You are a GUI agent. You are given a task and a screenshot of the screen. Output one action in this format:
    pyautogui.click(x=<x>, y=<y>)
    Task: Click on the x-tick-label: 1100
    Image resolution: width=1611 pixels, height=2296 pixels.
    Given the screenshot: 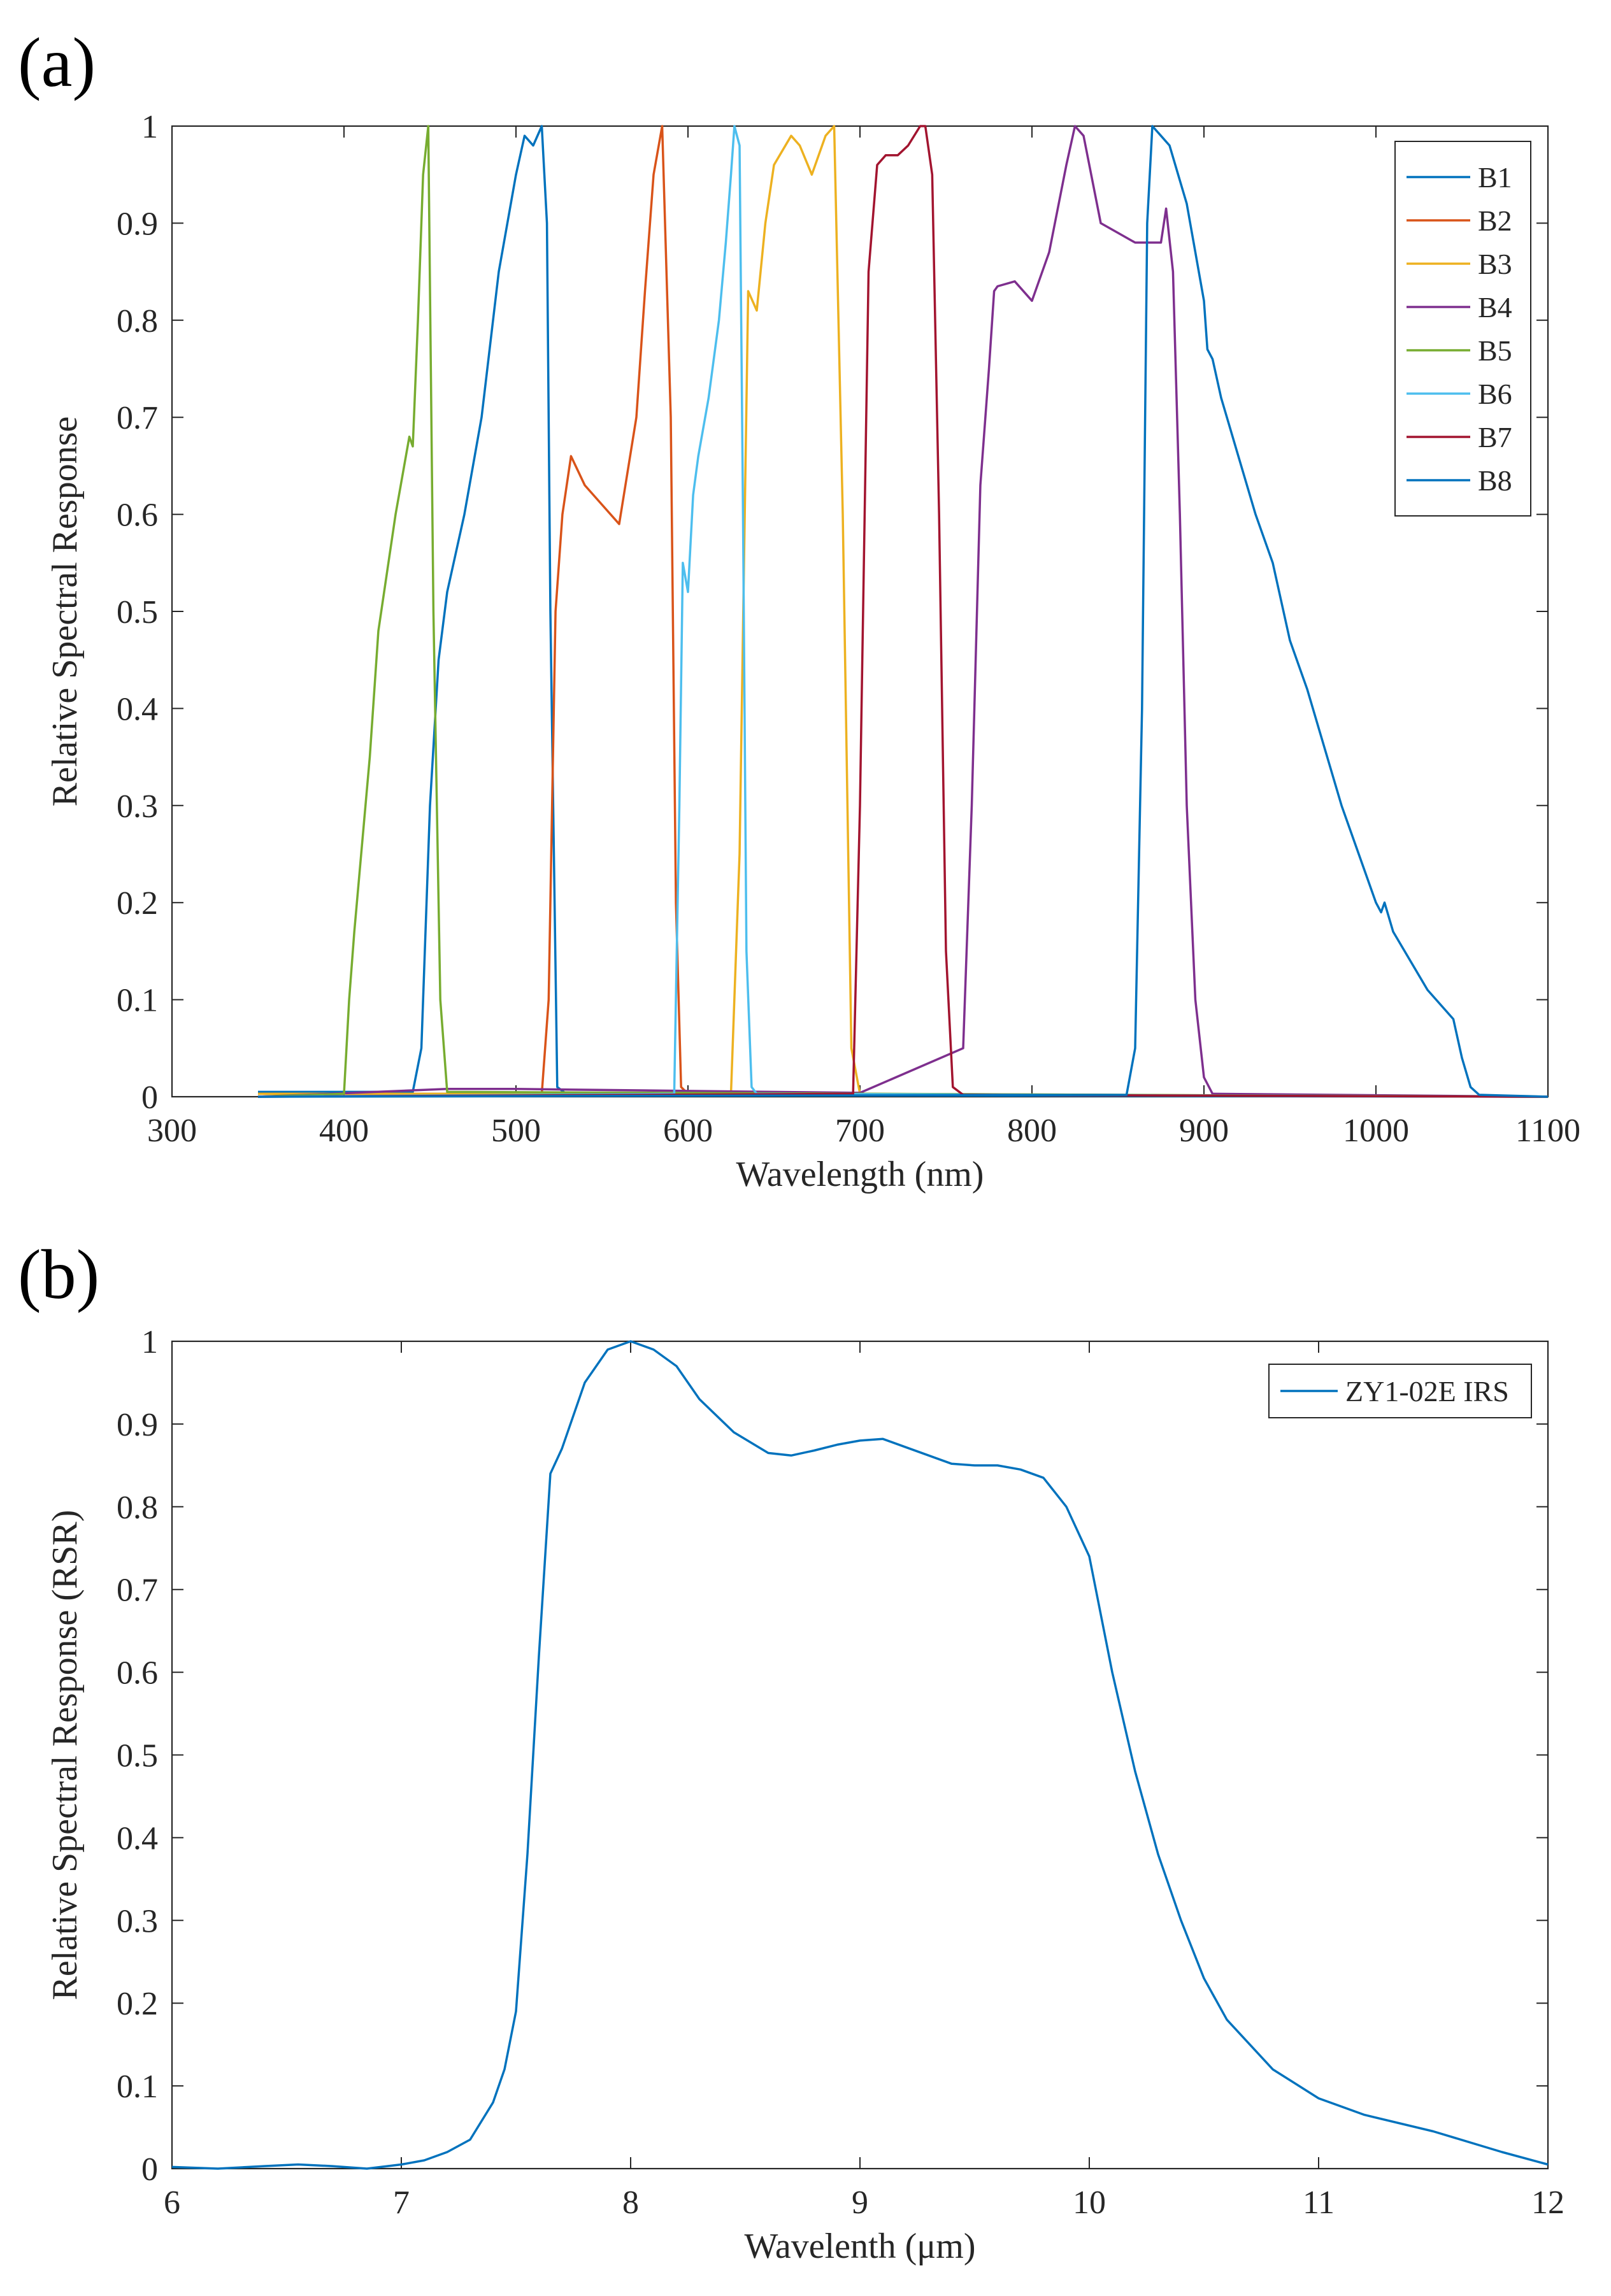 What is the action you would take?
    pyautogui.click(x=1547, y=1131)
    